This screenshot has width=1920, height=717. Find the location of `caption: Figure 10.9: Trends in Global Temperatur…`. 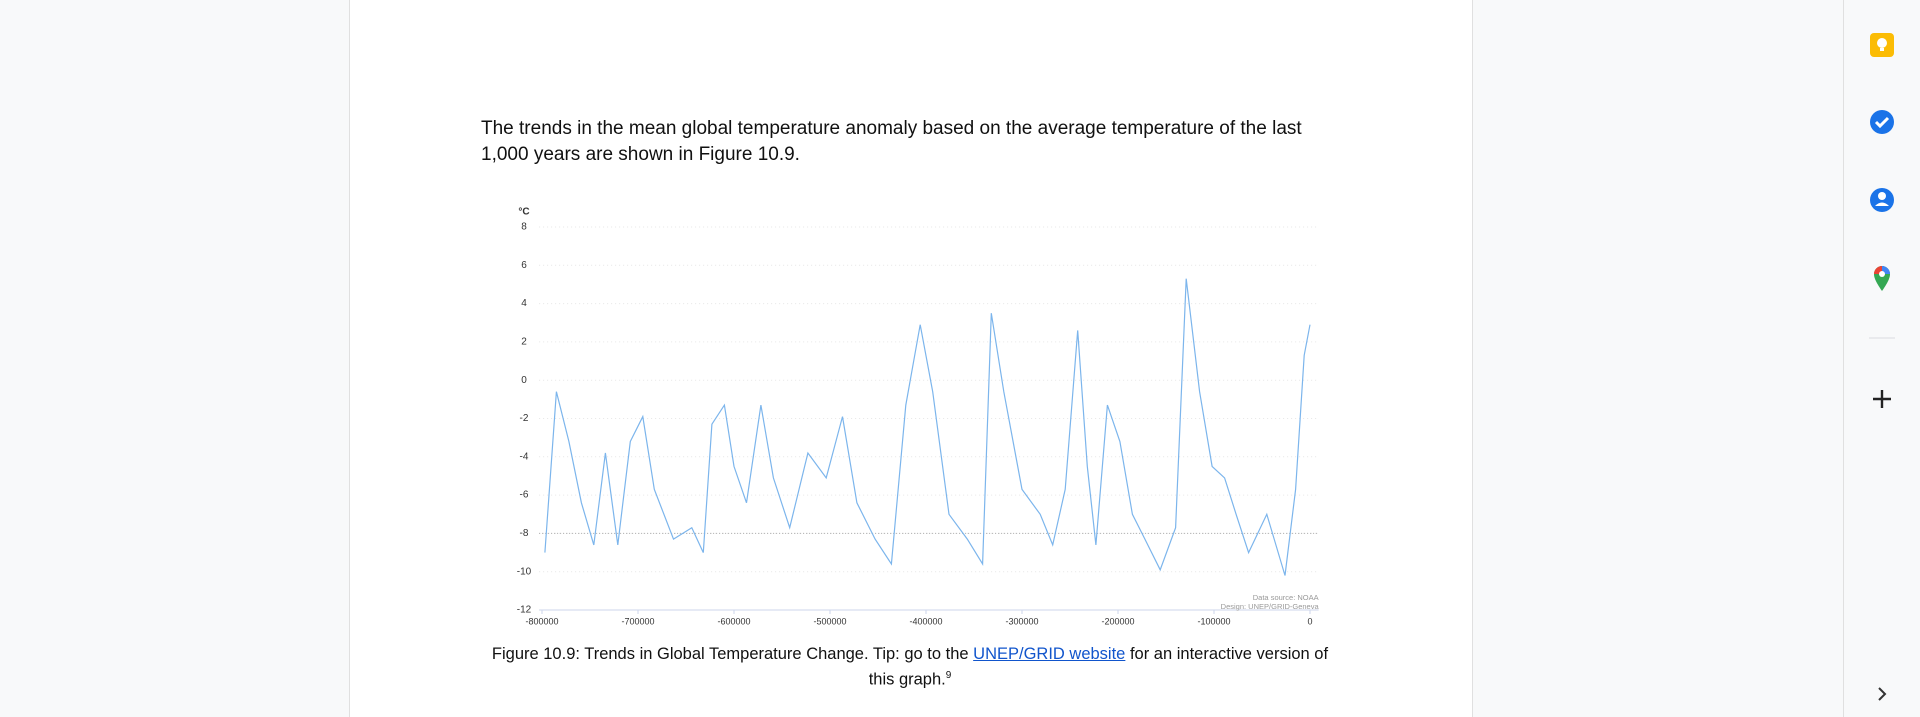

caption: Figure 10.9: Trends in Global Temperatur… is located at coordinates (910, 667).